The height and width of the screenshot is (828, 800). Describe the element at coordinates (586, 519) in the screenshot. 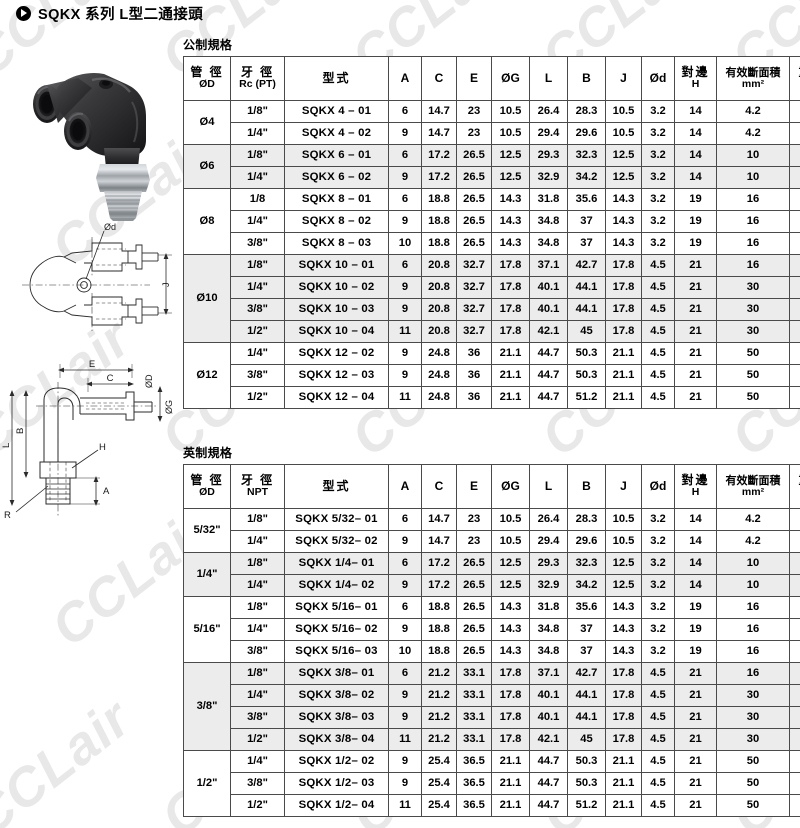

I see `cell-B: 28.3` at that location.